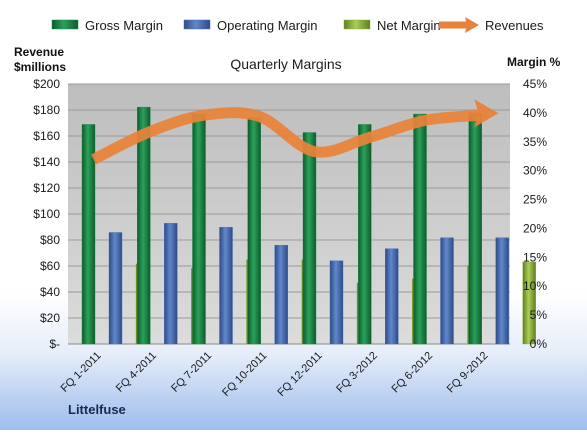 Image resolution: width=587 pixels, height=435 pixels. Describe the element at coordinates (486, 113) in the screenshot. I see `revenues-arrowhead` at that location.